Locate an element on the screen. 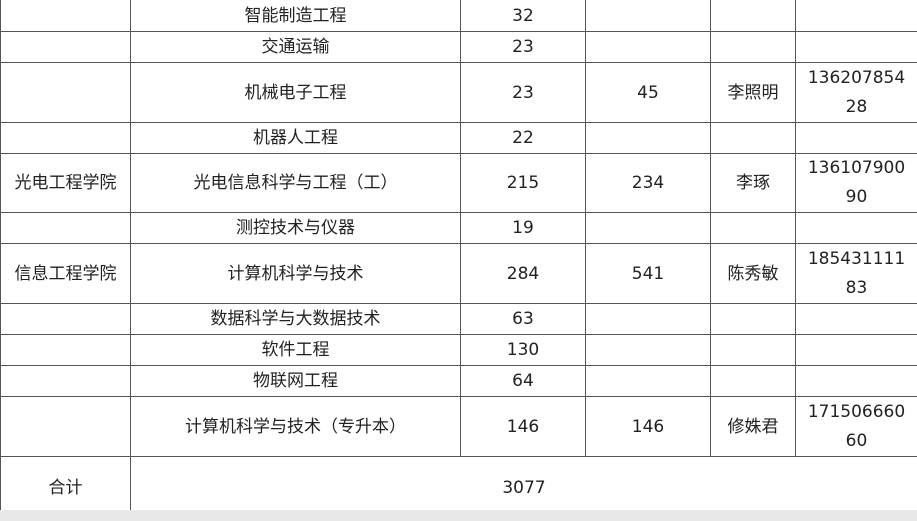 Image resolution: width=917 pixels, height=521 pixels. cell-count: 22 is located at coordinates (523, 138).